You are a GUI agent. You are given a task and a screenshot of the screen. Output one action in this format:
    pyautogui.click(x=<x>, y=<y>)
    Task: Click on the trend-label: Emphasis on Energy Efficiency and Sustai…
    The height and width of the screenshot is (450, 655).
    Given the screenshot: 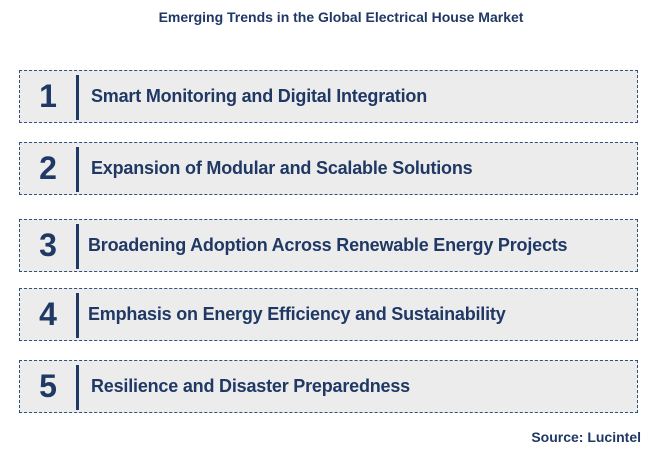 What is the action you would take?
    pyautogui.click(x=297, y=314)
    